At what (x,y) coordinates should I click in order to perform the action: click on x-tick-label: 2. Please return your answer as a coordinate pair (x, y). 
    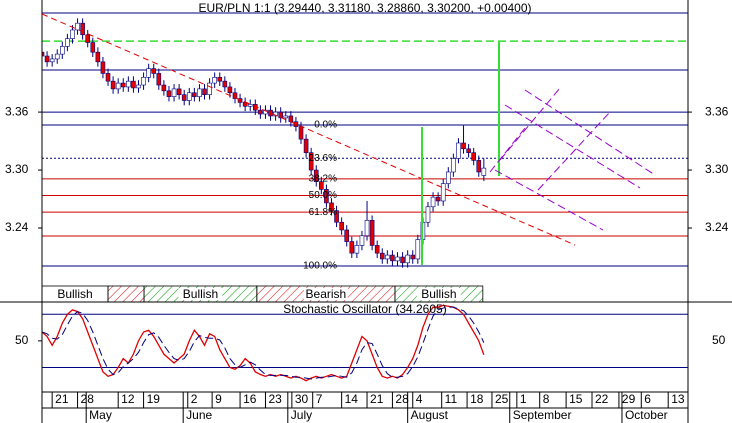
    Looking at the image, I should click on (194, 399).